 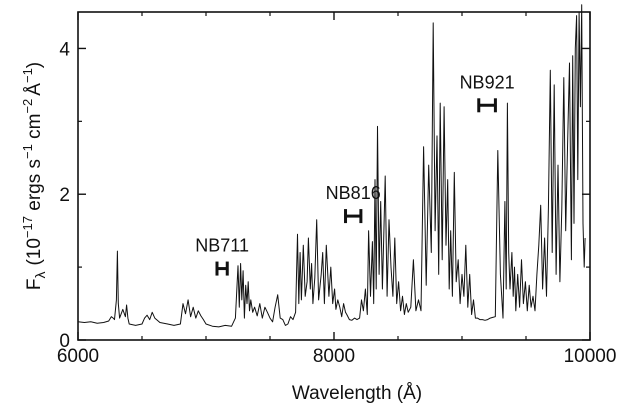 What do you see at coordinates (27, 106) in the screenshot?
I see `y-axis-title-exp3: −2` at bounding box center [27, 106].